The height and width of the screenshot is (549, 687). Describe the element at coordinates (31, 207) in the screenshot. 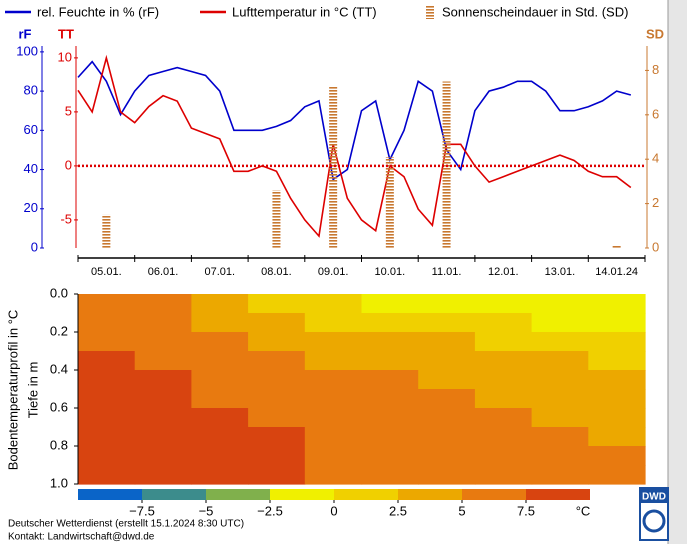

I see `y-tick-label: 20` at that location.